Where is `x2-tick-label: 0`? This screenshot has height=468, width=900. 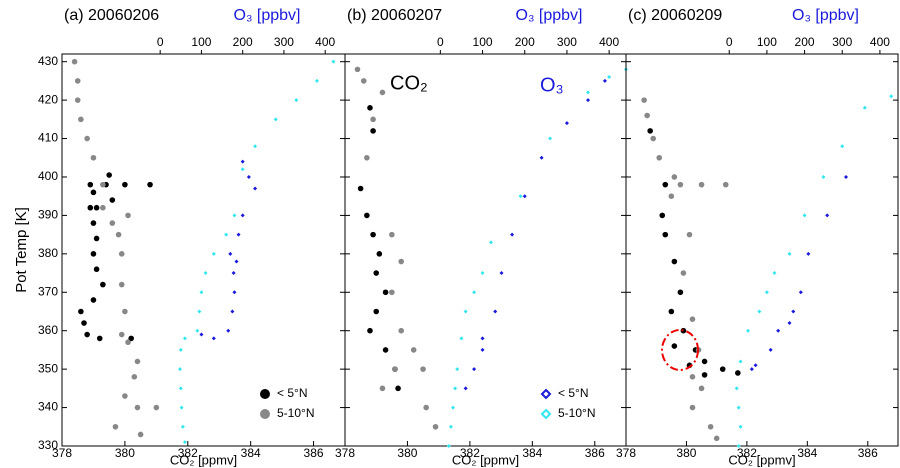 x2-tick-label: 0 is located at coordinates (160, 42).